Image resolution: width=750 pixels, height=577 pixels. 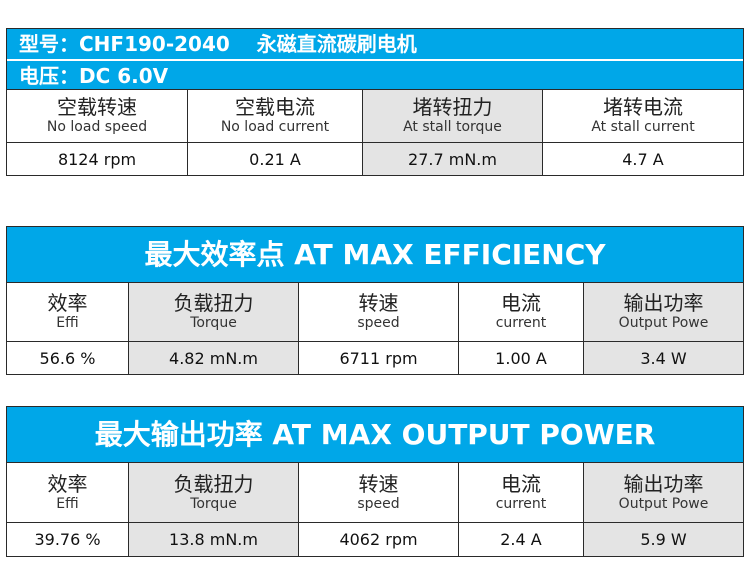 What do you see at coordinates (520, 539) in the screenshot?
I see `value-current: 2.4 A` at bounding box center [520, 539].